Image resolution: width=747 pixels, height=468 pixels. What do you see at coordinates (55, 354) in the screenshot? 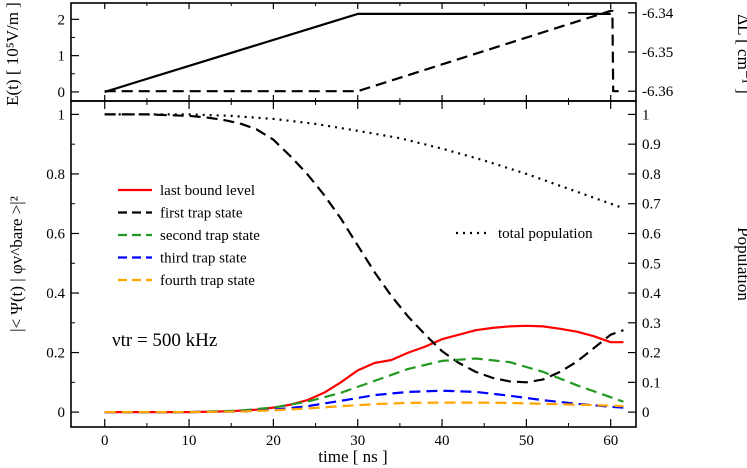
I see `bottom-y-tick-label: 0.2` at bounding box center [55, 354].